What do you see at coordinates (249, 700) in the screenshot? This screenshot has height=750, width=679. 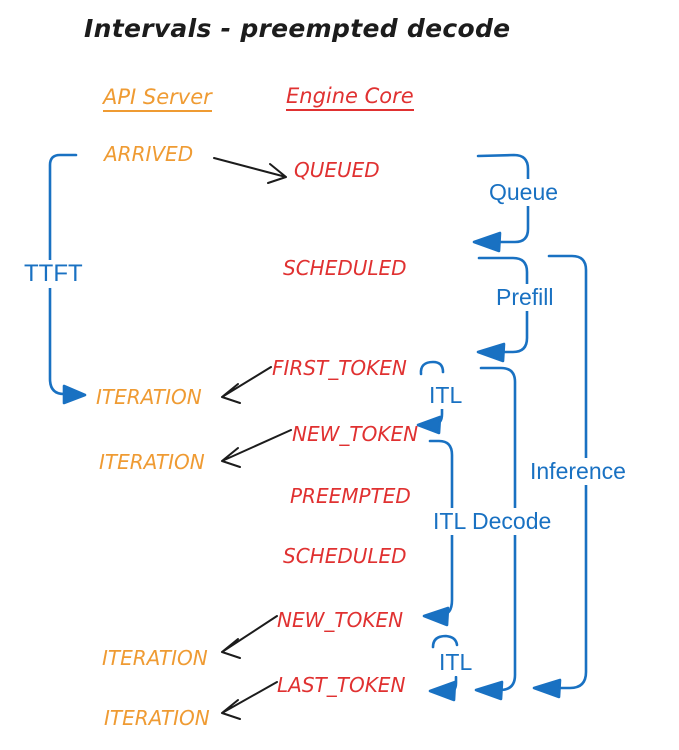 I see `last-token-to-iteration-arrow` at bounding box center [249, 700].